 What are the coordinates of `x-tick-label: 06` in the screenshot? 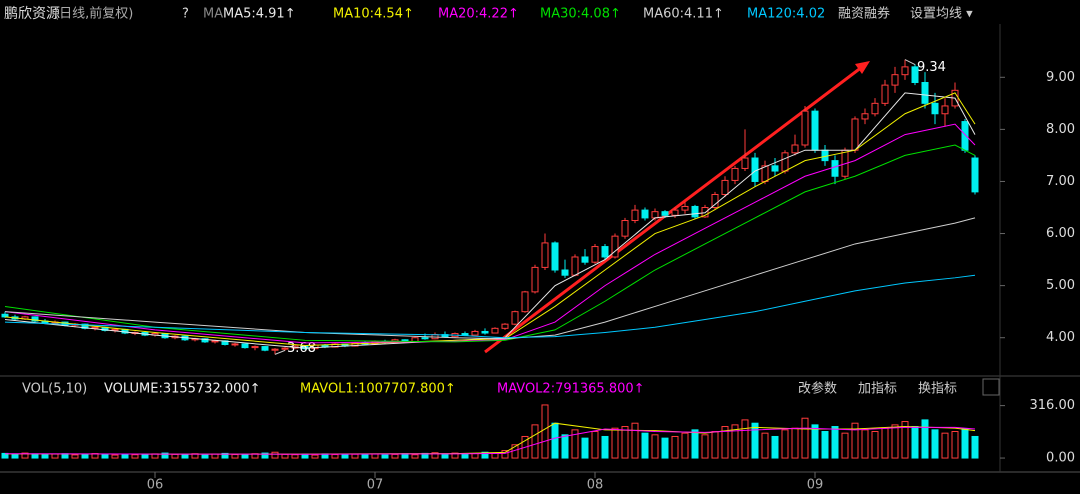 It's located at (155, 485).